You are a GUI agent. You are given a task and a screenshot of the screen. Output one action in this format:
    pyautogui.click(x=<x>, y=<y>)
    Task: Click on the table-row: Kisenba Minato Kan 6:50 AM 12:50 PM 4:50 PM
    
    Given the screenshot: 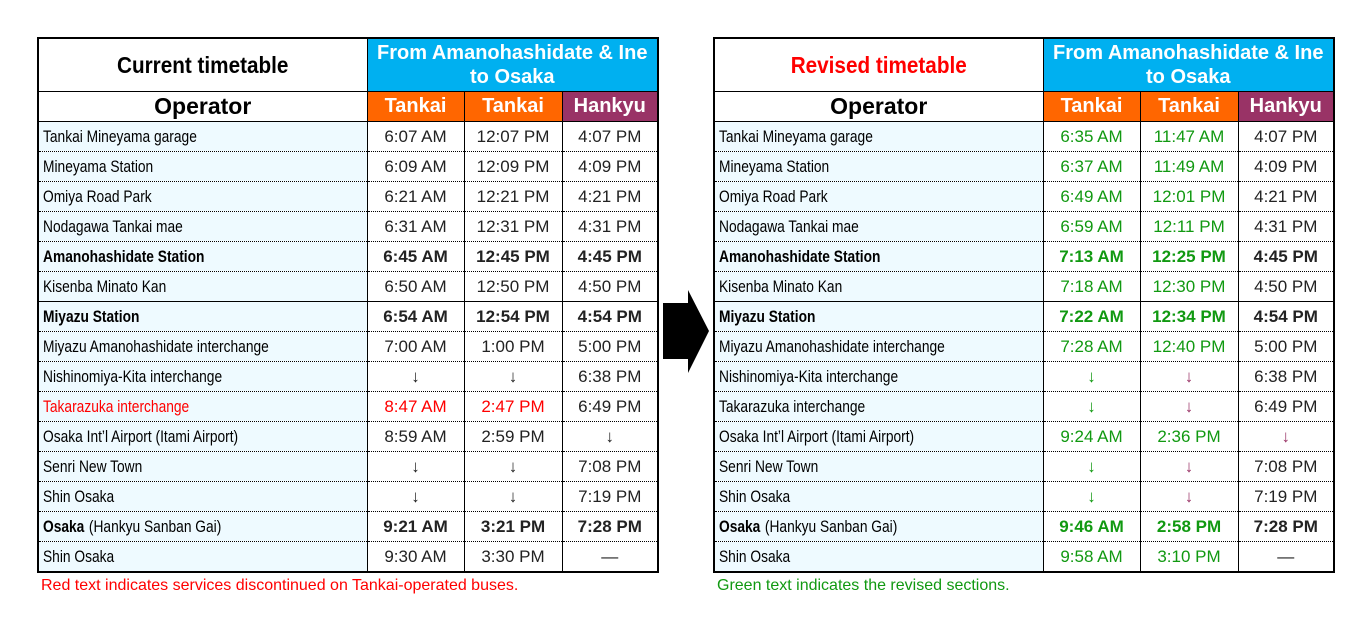 What is the action you would take?
    pyautogui.click(x=348, y=286)
    